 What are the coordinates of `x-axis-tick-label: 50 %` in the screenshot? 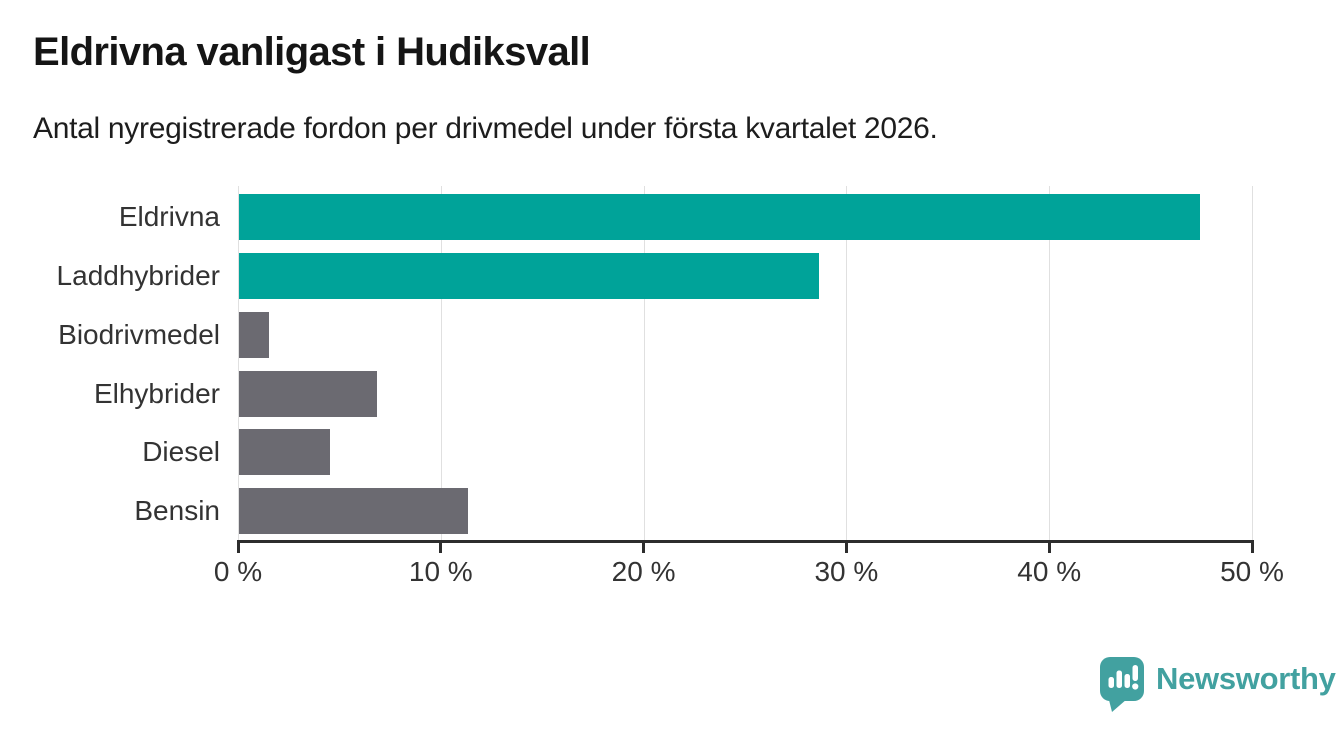 It's located at (1252, 571).